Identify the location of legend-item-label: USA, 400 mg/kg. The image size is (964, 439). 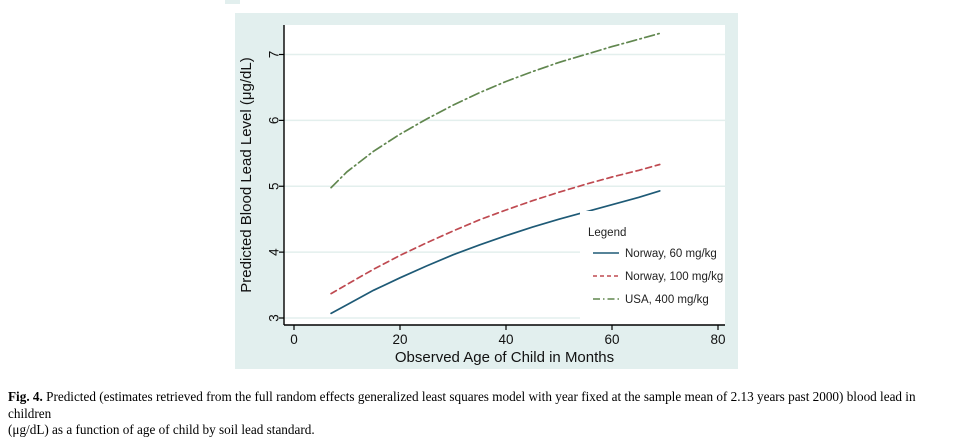
(667, 300).